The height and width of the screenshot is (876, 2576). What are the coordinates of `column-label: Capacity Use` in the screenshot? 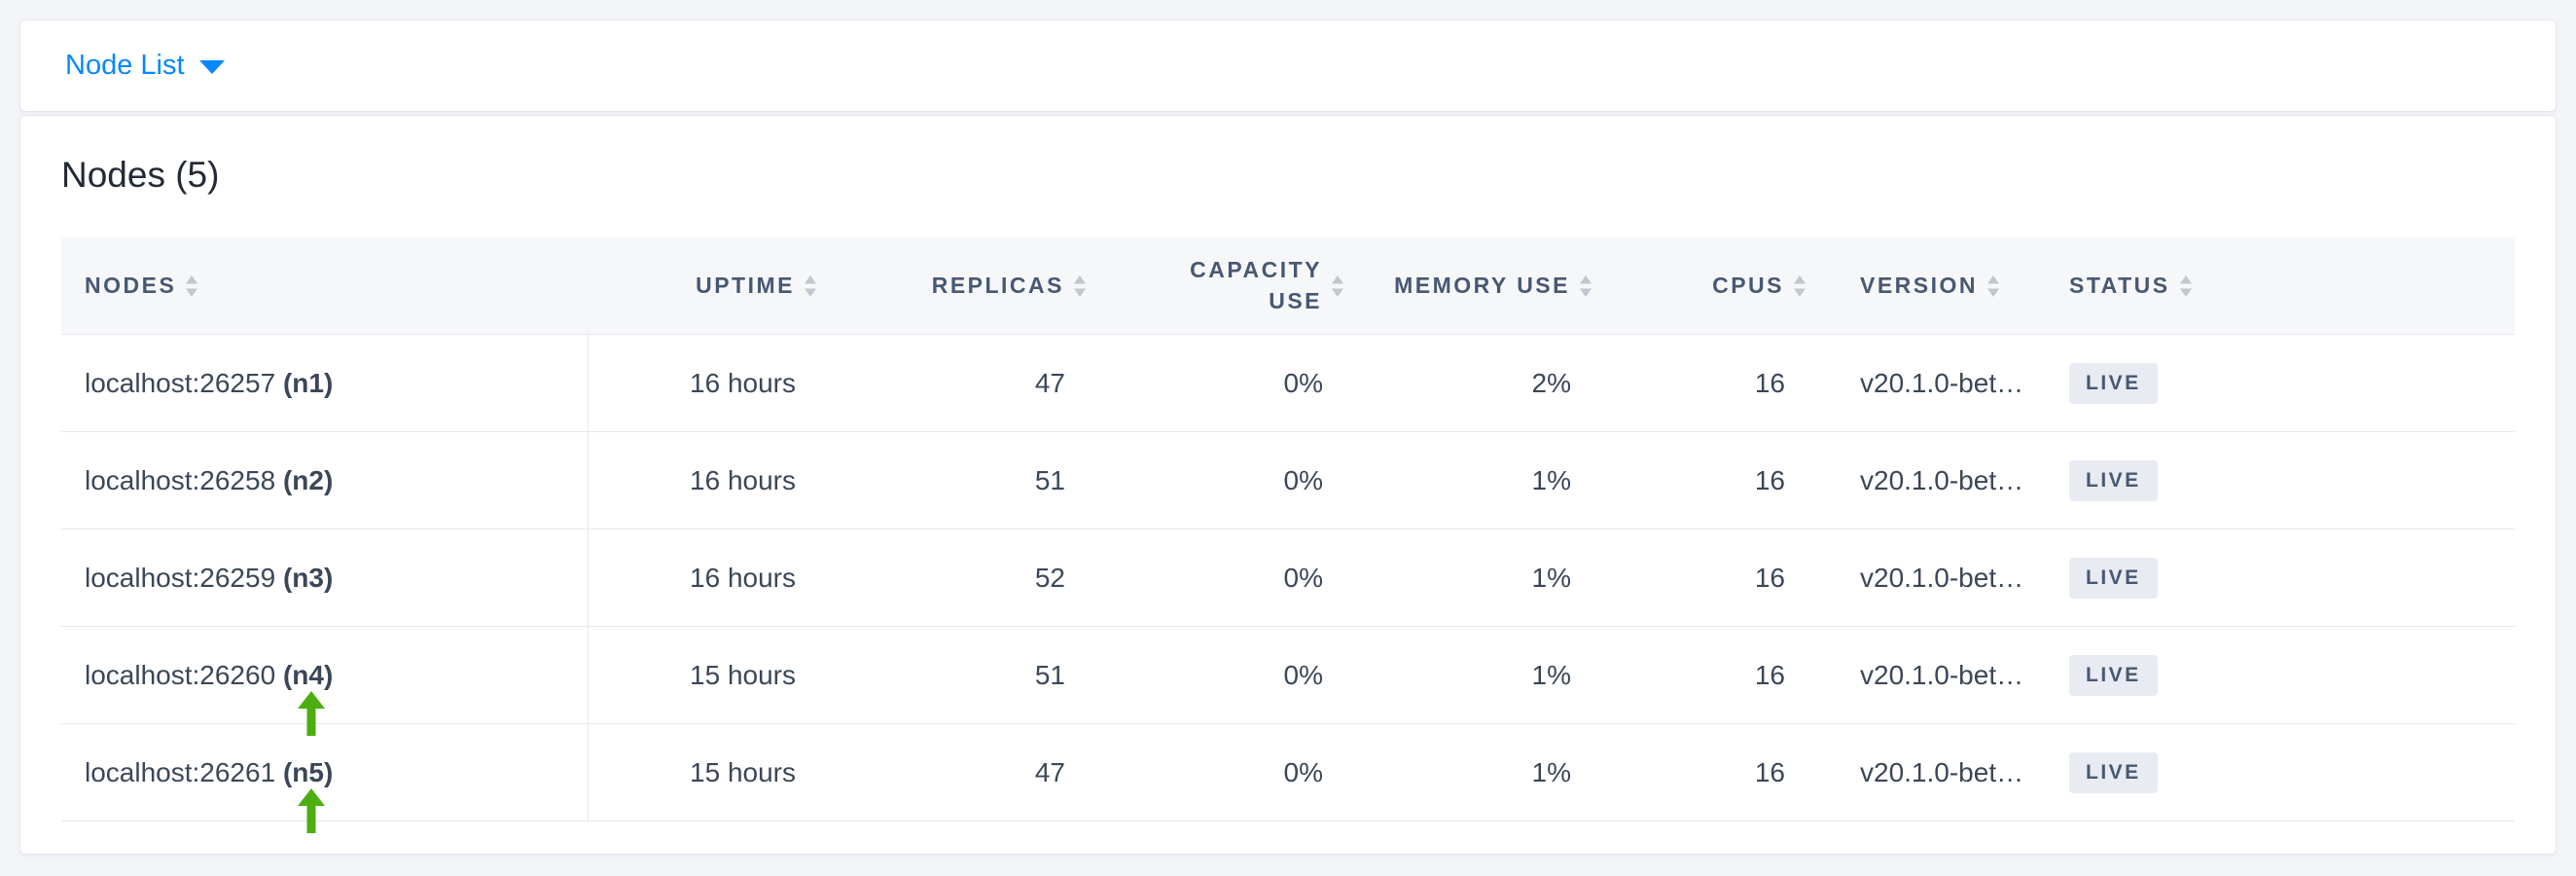 It's located at (1256, 285).